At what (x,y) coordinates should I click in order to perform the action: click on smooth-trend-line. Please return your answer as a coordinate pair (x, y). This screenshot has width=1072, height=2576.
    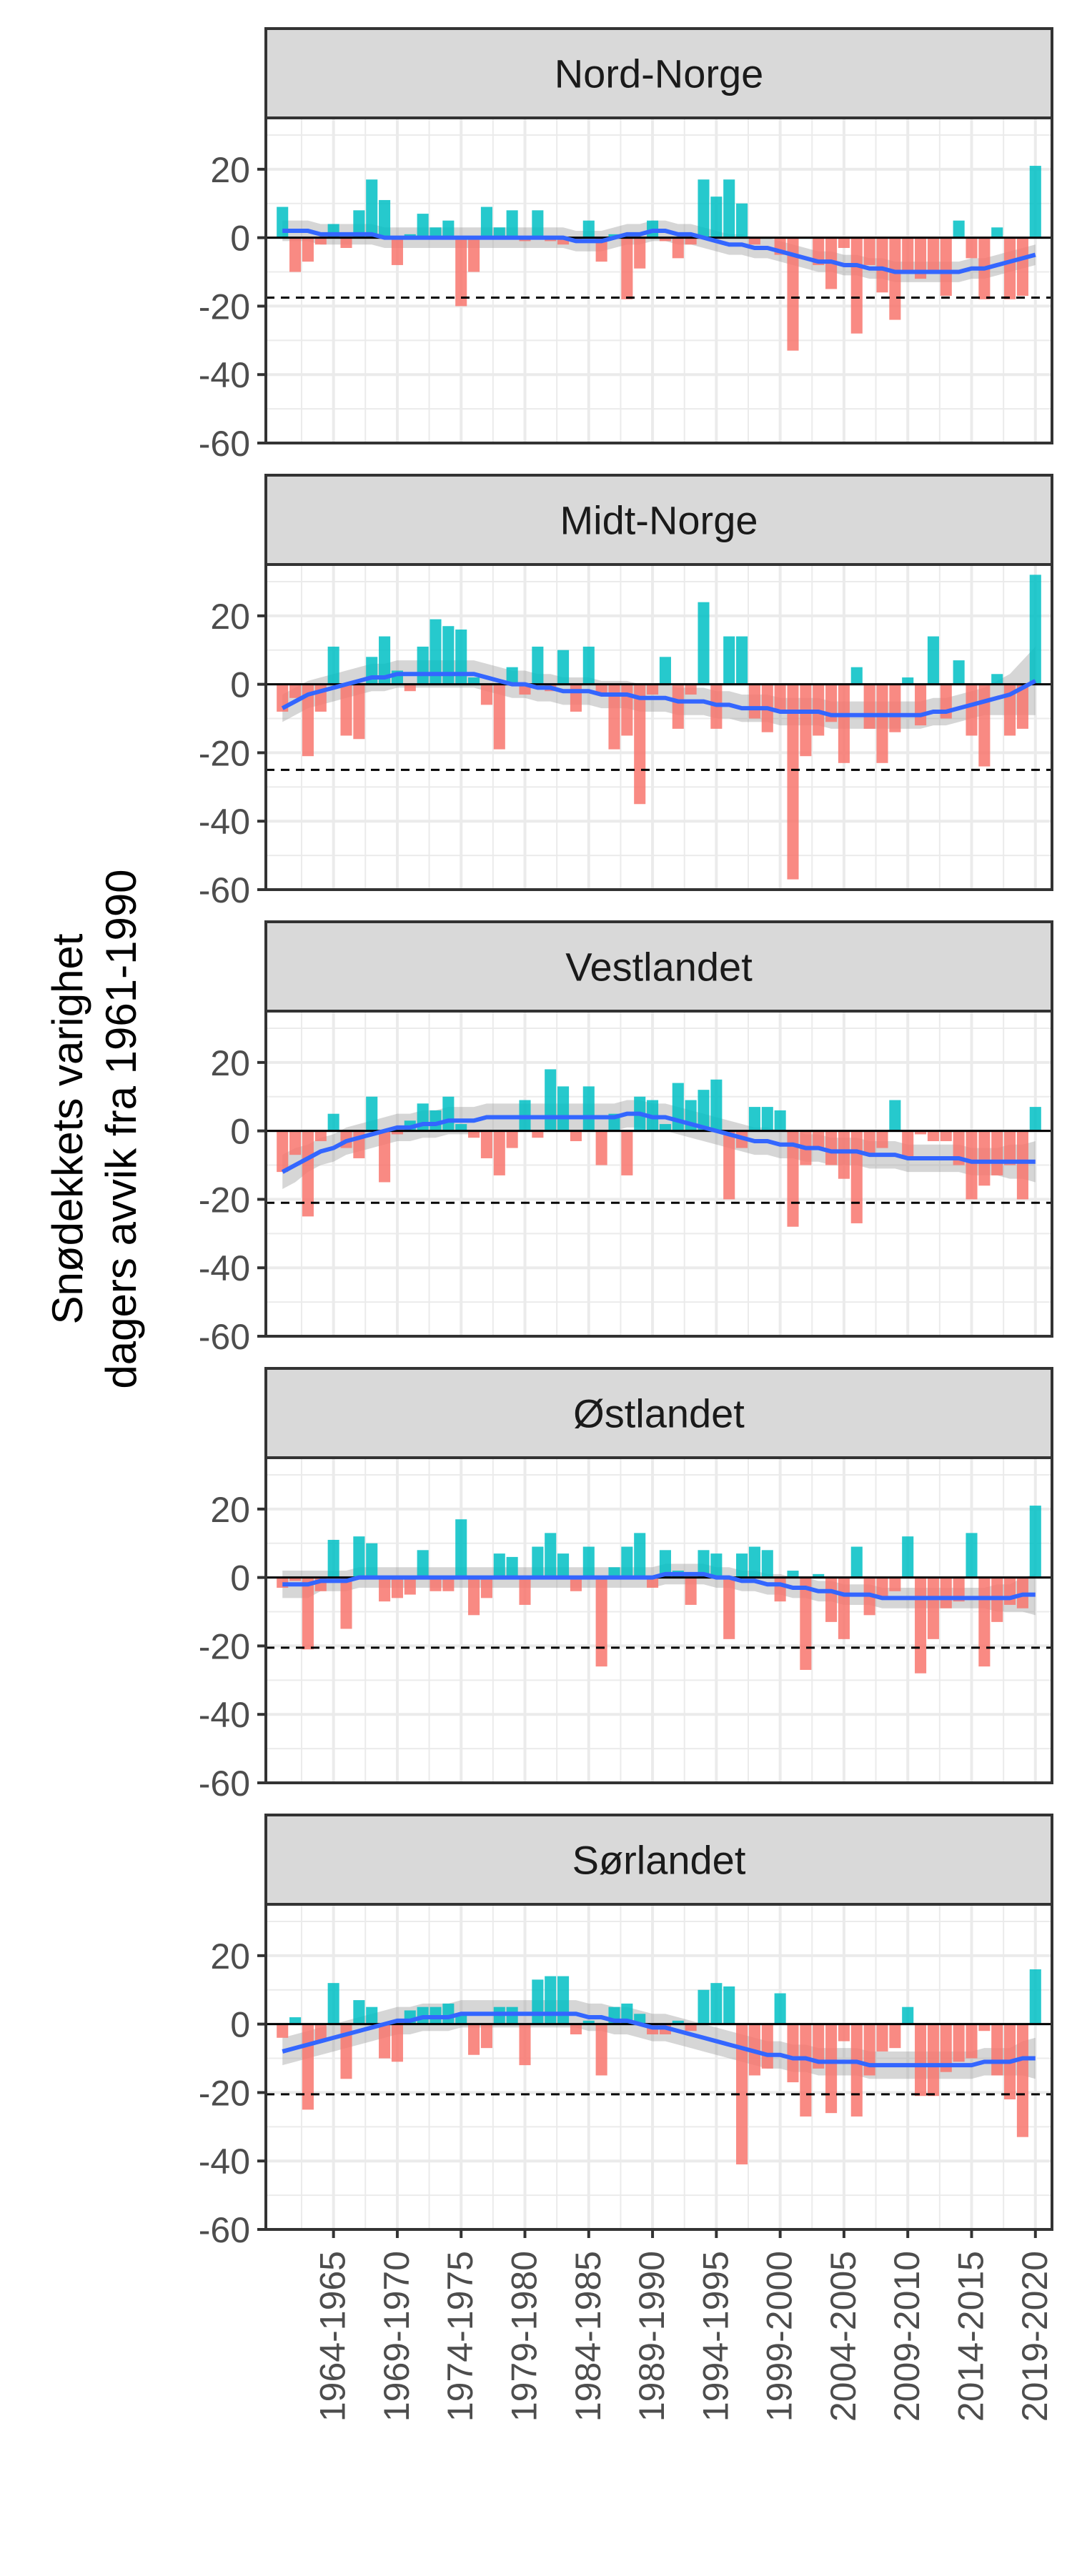
    Looking at the image, I should click on (659, 1586).